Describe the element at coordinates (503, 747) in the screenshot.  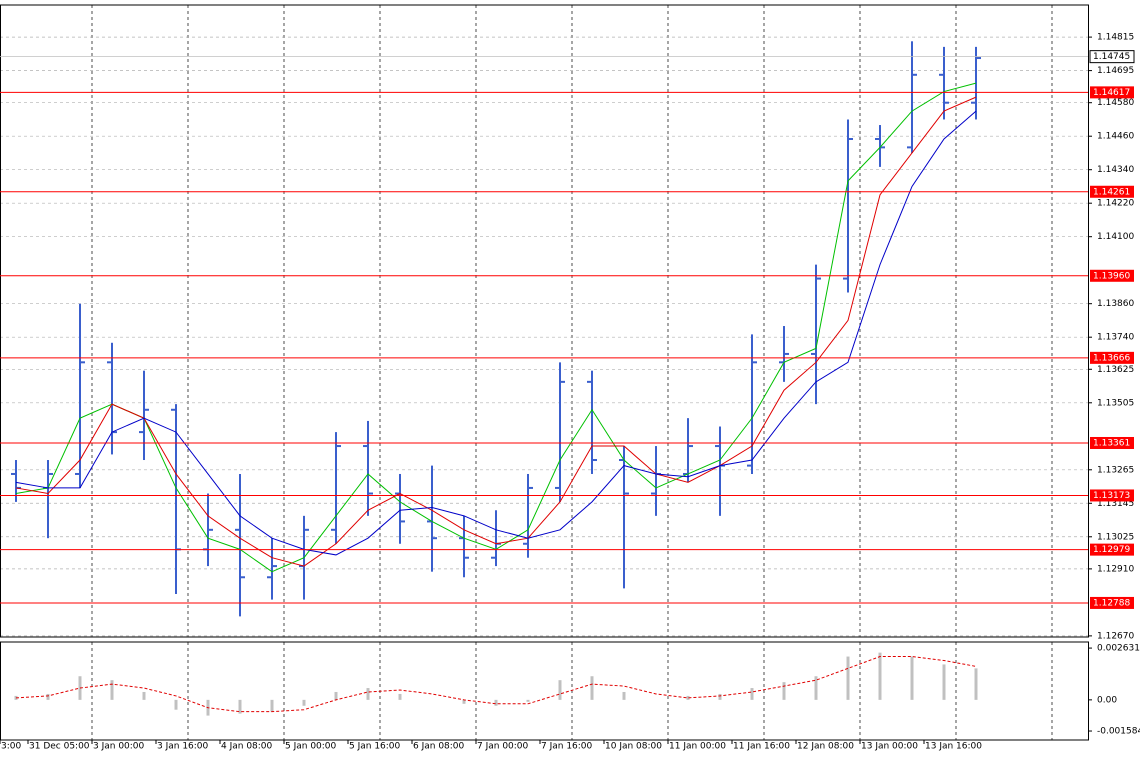
I see `x-tick-label: 7 Jan 00:00` at that location.